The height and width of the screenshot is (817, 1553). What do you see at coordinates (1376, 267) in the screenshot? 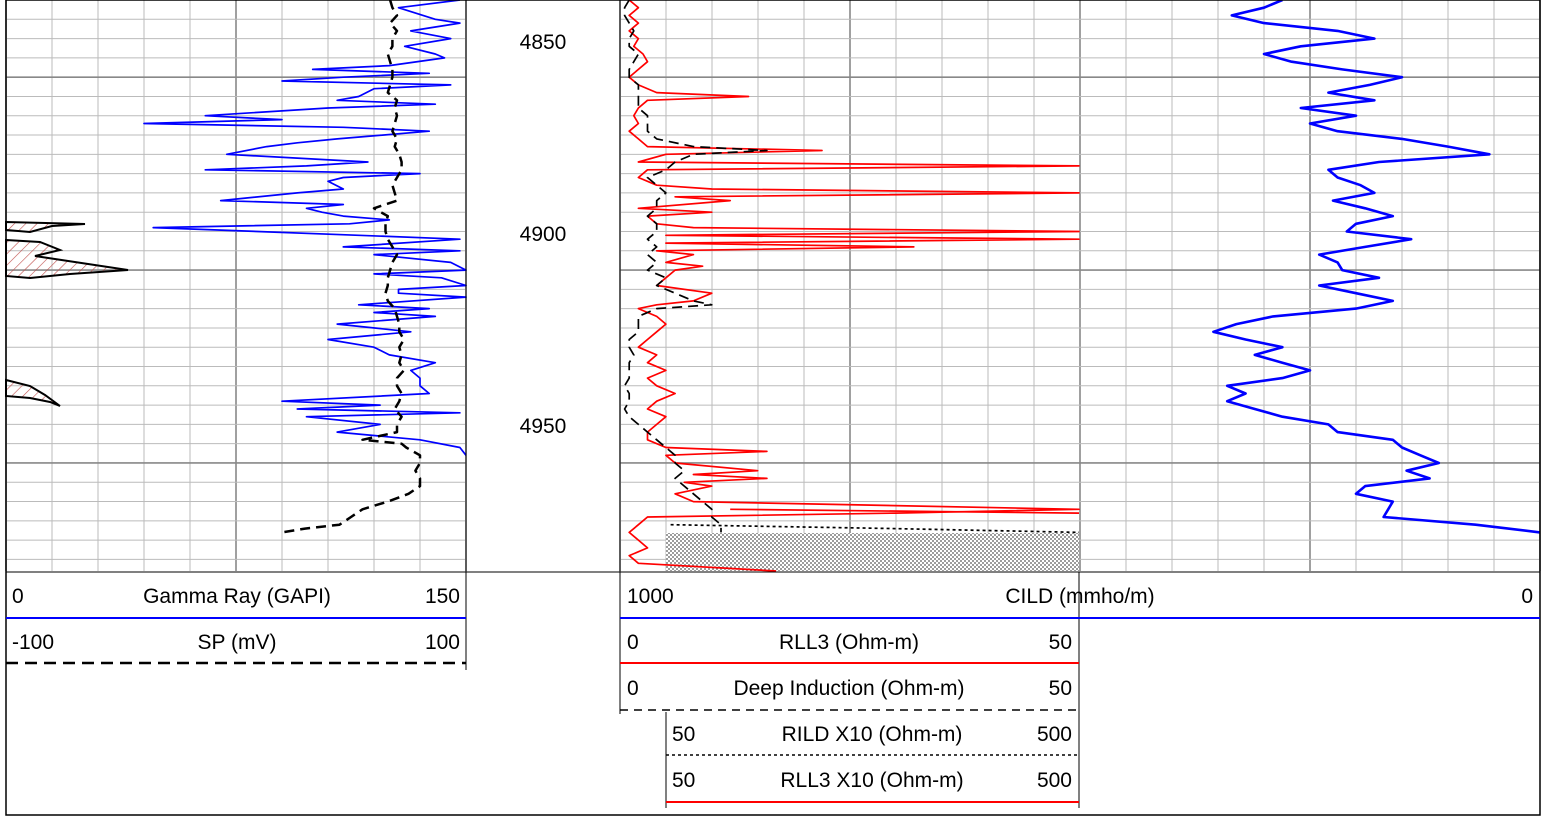
I see `curve-cild-mmho-m` at bounding box center [1376, 267].